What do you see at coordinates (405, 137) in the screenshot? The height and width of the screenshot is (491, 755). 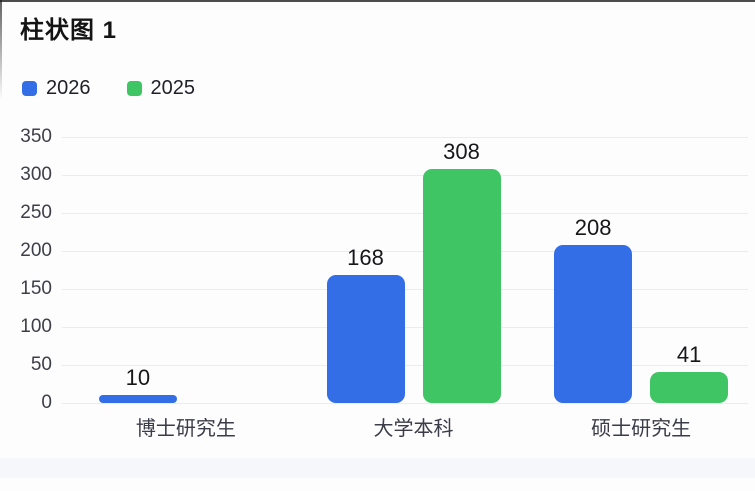 I see `gridline-y350` at bounding box center [405, 137].